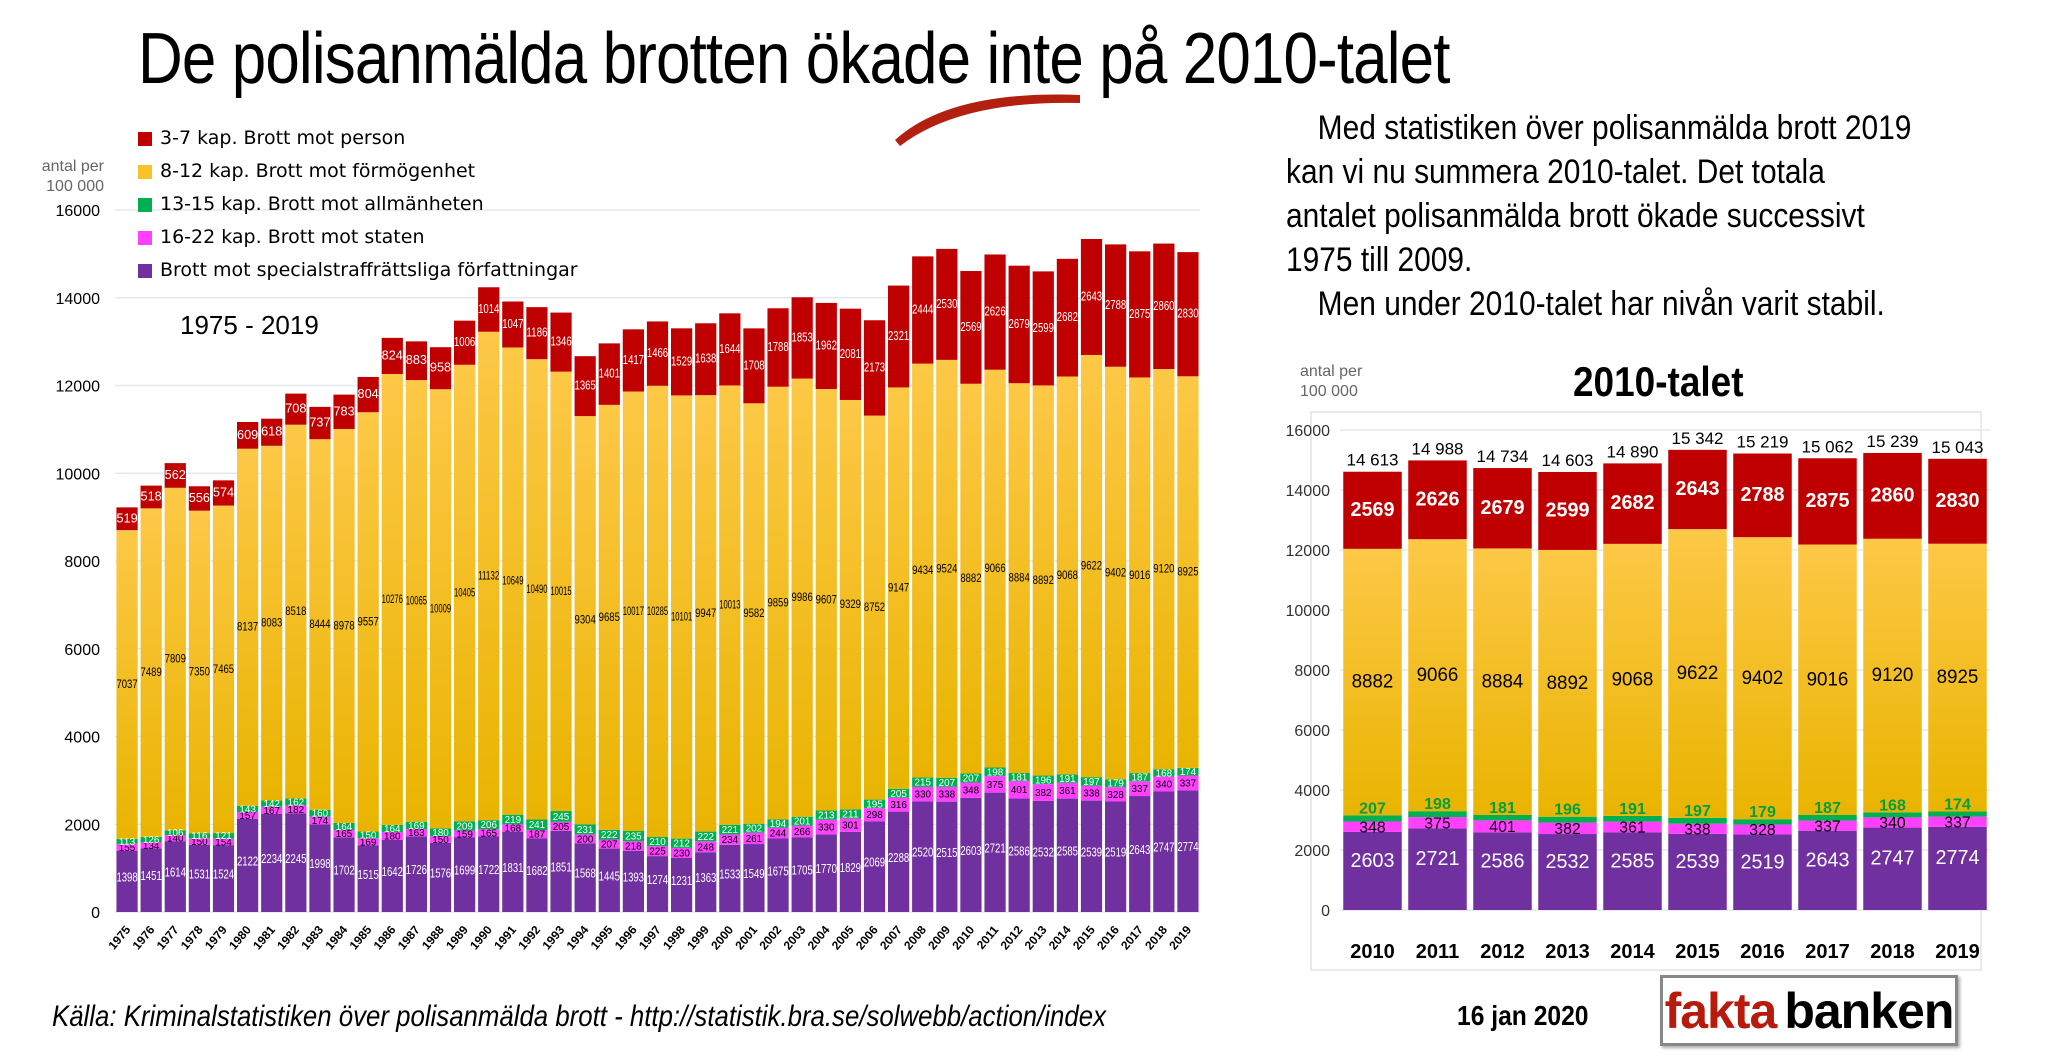 Image resolution: width=2048 pixels, height=1057 pixels. Describe the element at coordinates (1373, 460) in the screenshot. I see `total-label: 14 613` at that location.